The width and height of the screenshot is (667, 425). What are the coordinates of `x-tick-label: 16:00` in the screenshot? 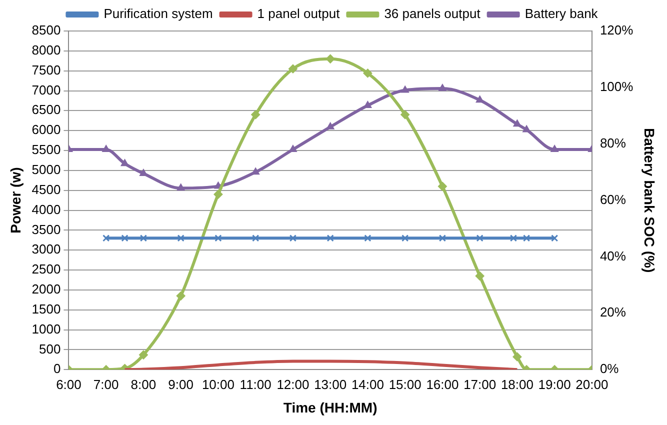 It's located at (442, 384).